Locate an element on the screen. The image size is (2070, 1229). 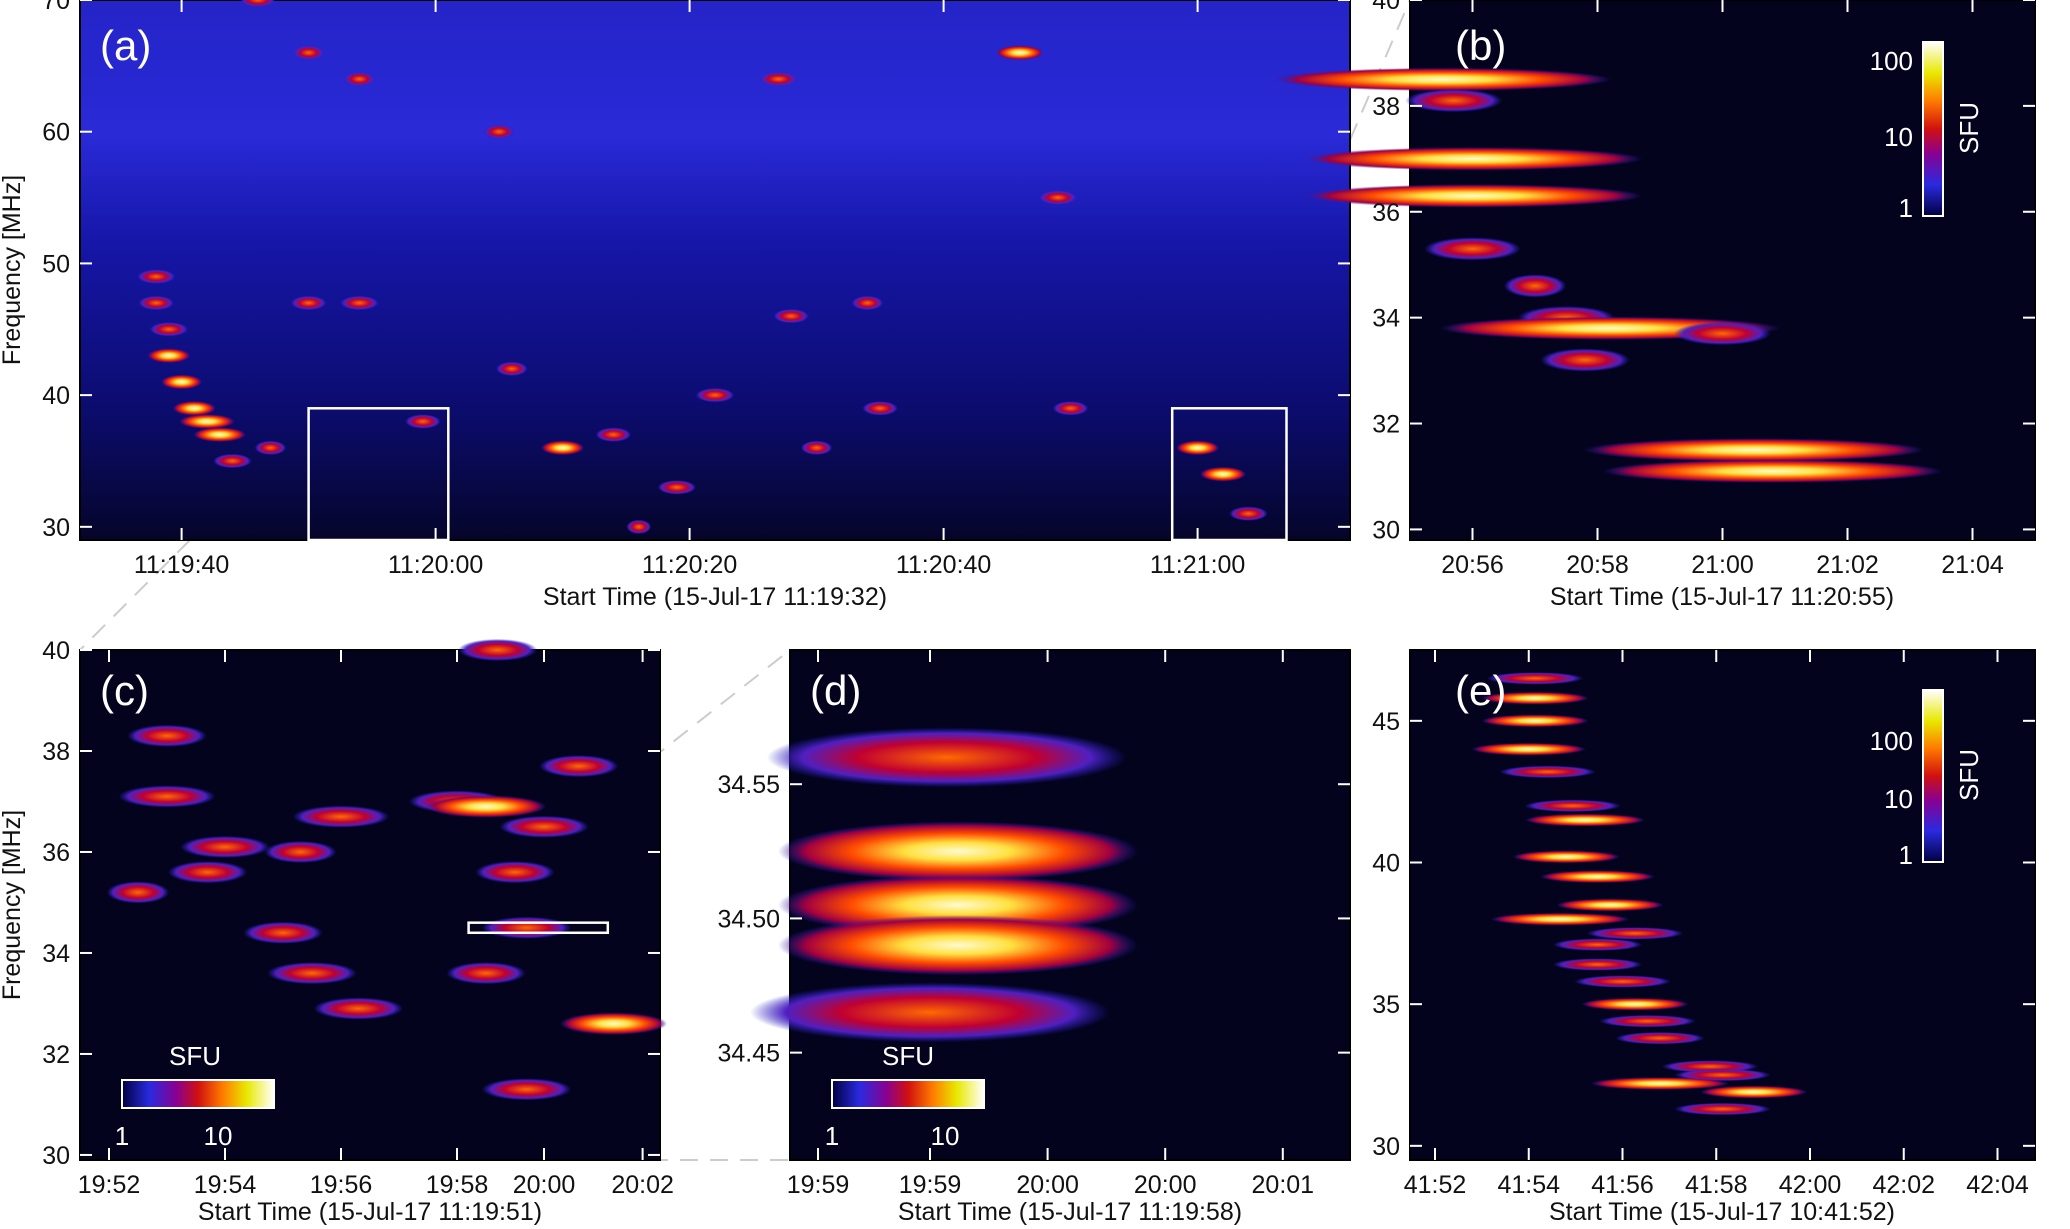
panel-b-label: (b) is located at coordinates (1480, 45).